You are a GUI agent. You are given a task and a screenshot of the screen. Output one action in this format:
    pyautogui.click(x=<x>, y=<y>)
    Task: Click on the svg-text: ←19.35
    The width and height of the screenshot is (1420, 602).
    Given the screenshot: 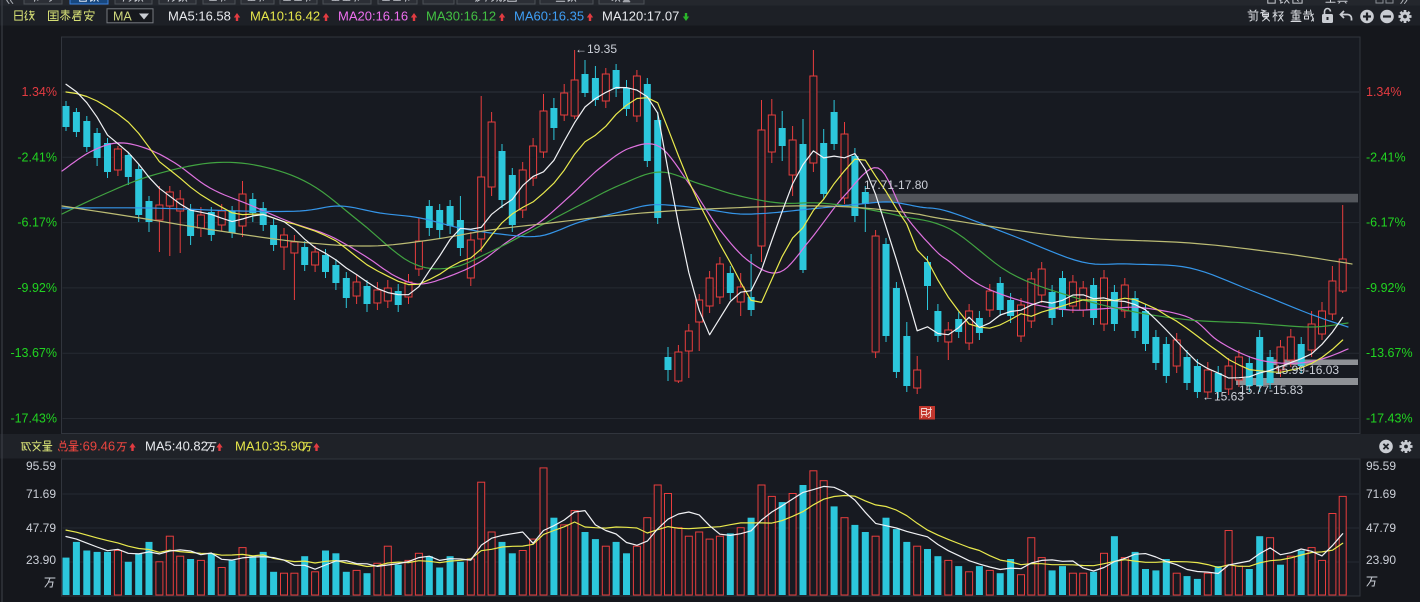 What is the action you would take?
    pyautogui.click(x=596, y=49)
    